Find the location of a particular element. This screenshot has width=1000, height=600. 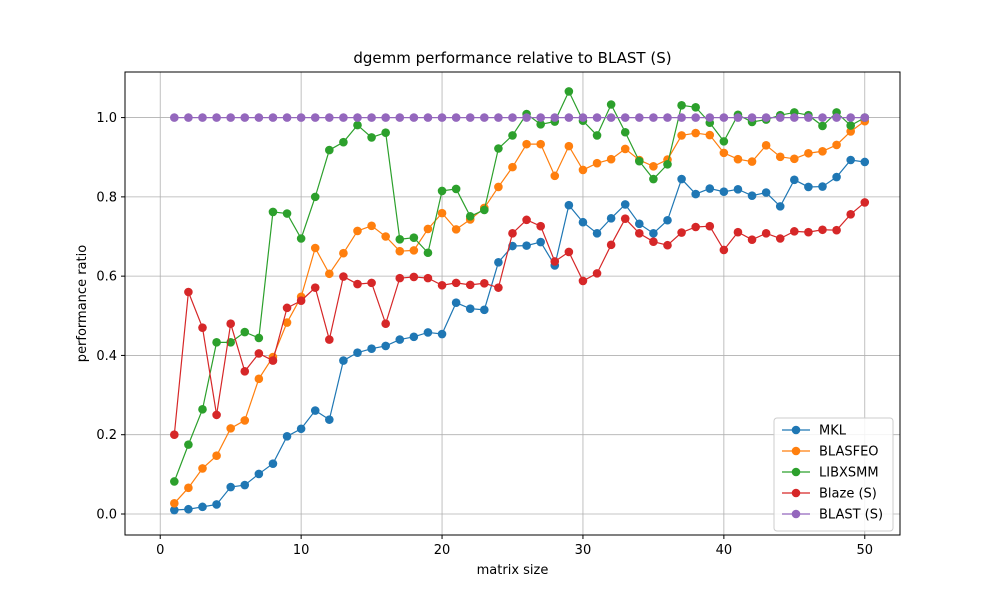

legend-label: MKL is located at coordinates (833, 431).